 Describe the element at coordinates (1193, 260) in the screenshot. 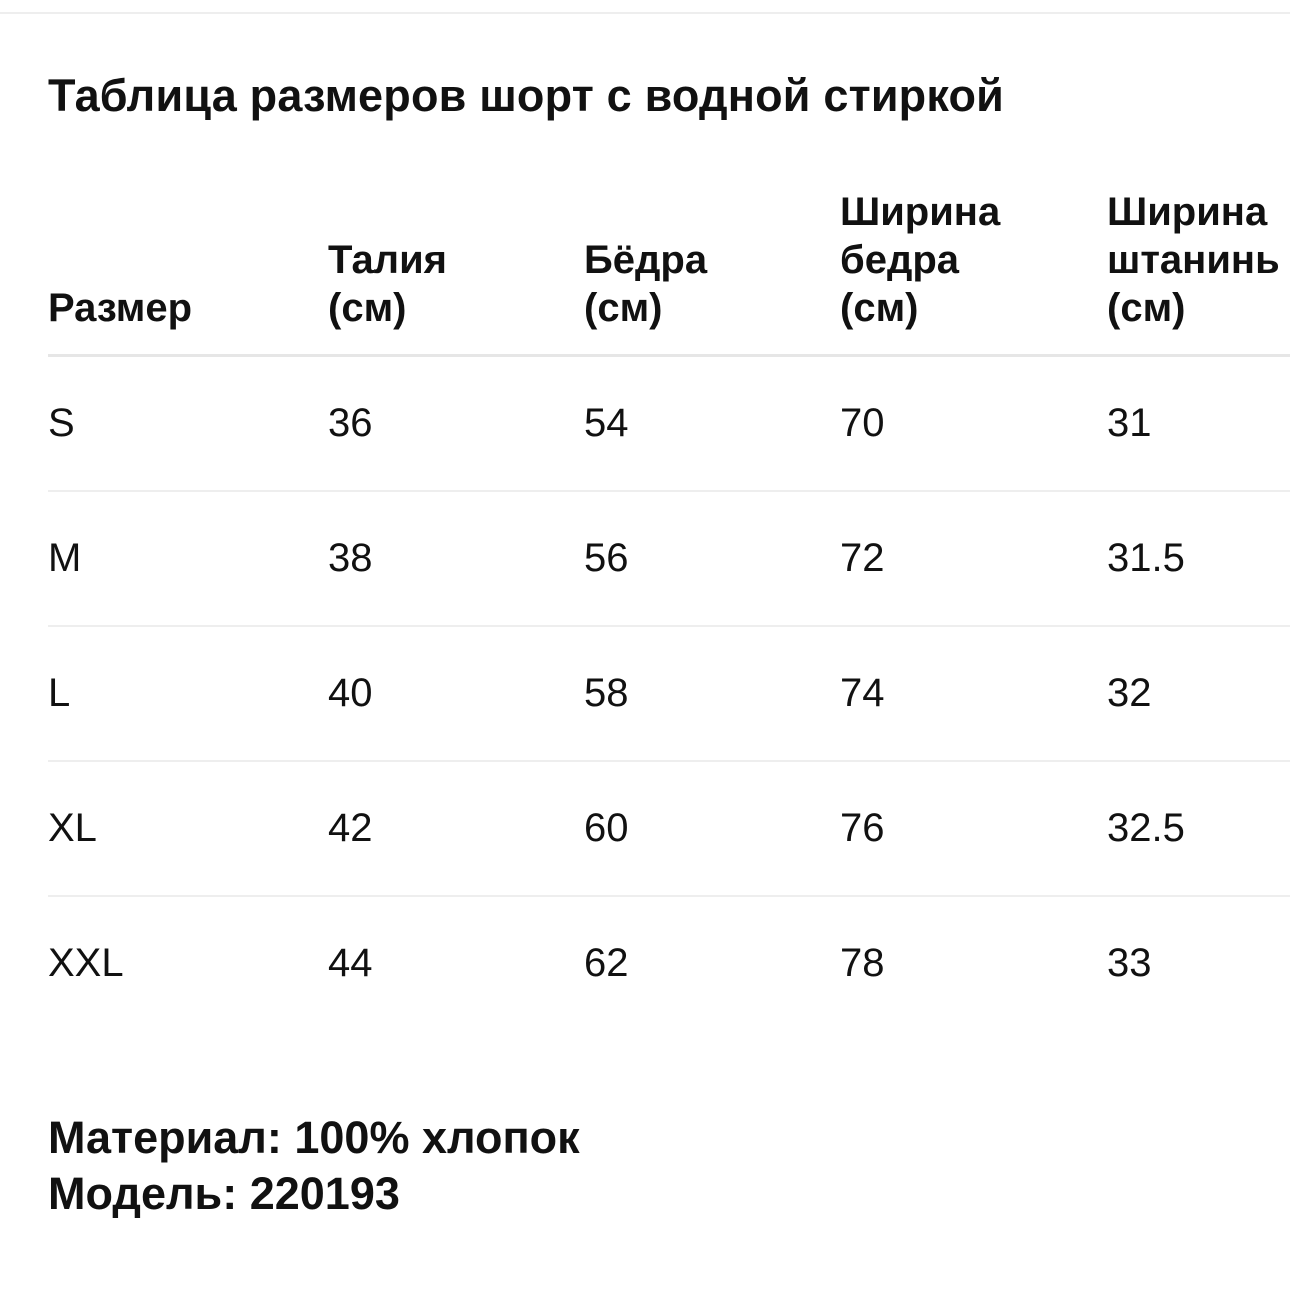

I see `header-leg-width: Ширина штанинь (см)` at that location.